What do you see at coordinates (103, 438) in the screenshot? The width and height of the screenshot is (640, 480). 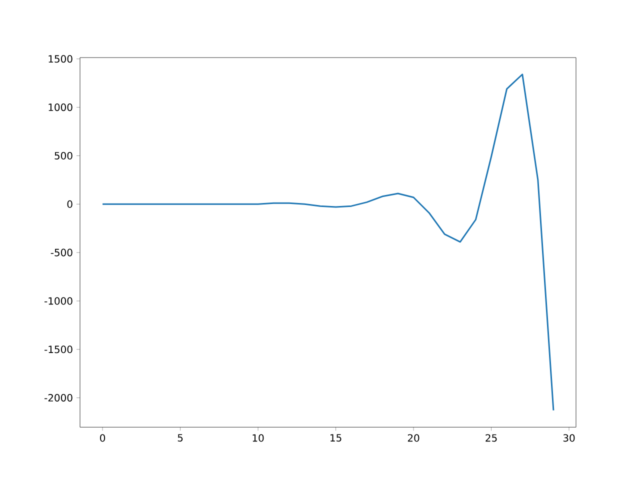 I see `x-tick-label: 0` at bounding box center [103, 438].